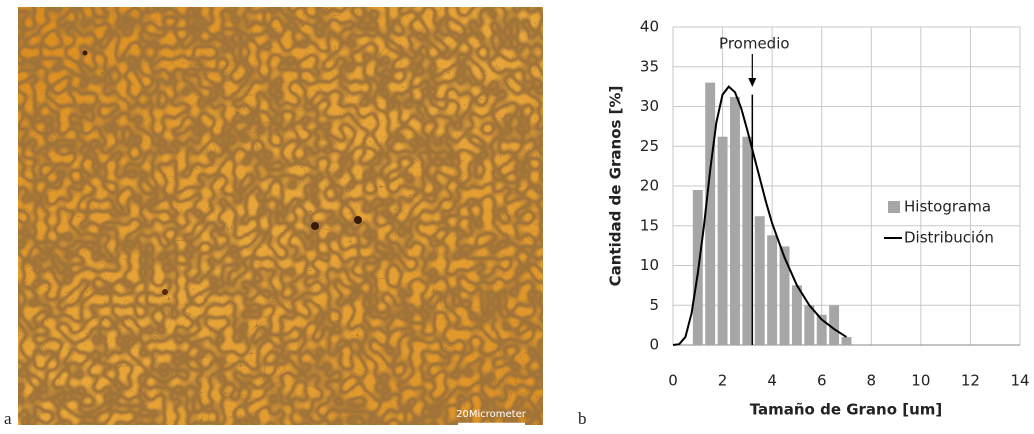  I want to click on y-tick-label: 20, so click(649, 186).